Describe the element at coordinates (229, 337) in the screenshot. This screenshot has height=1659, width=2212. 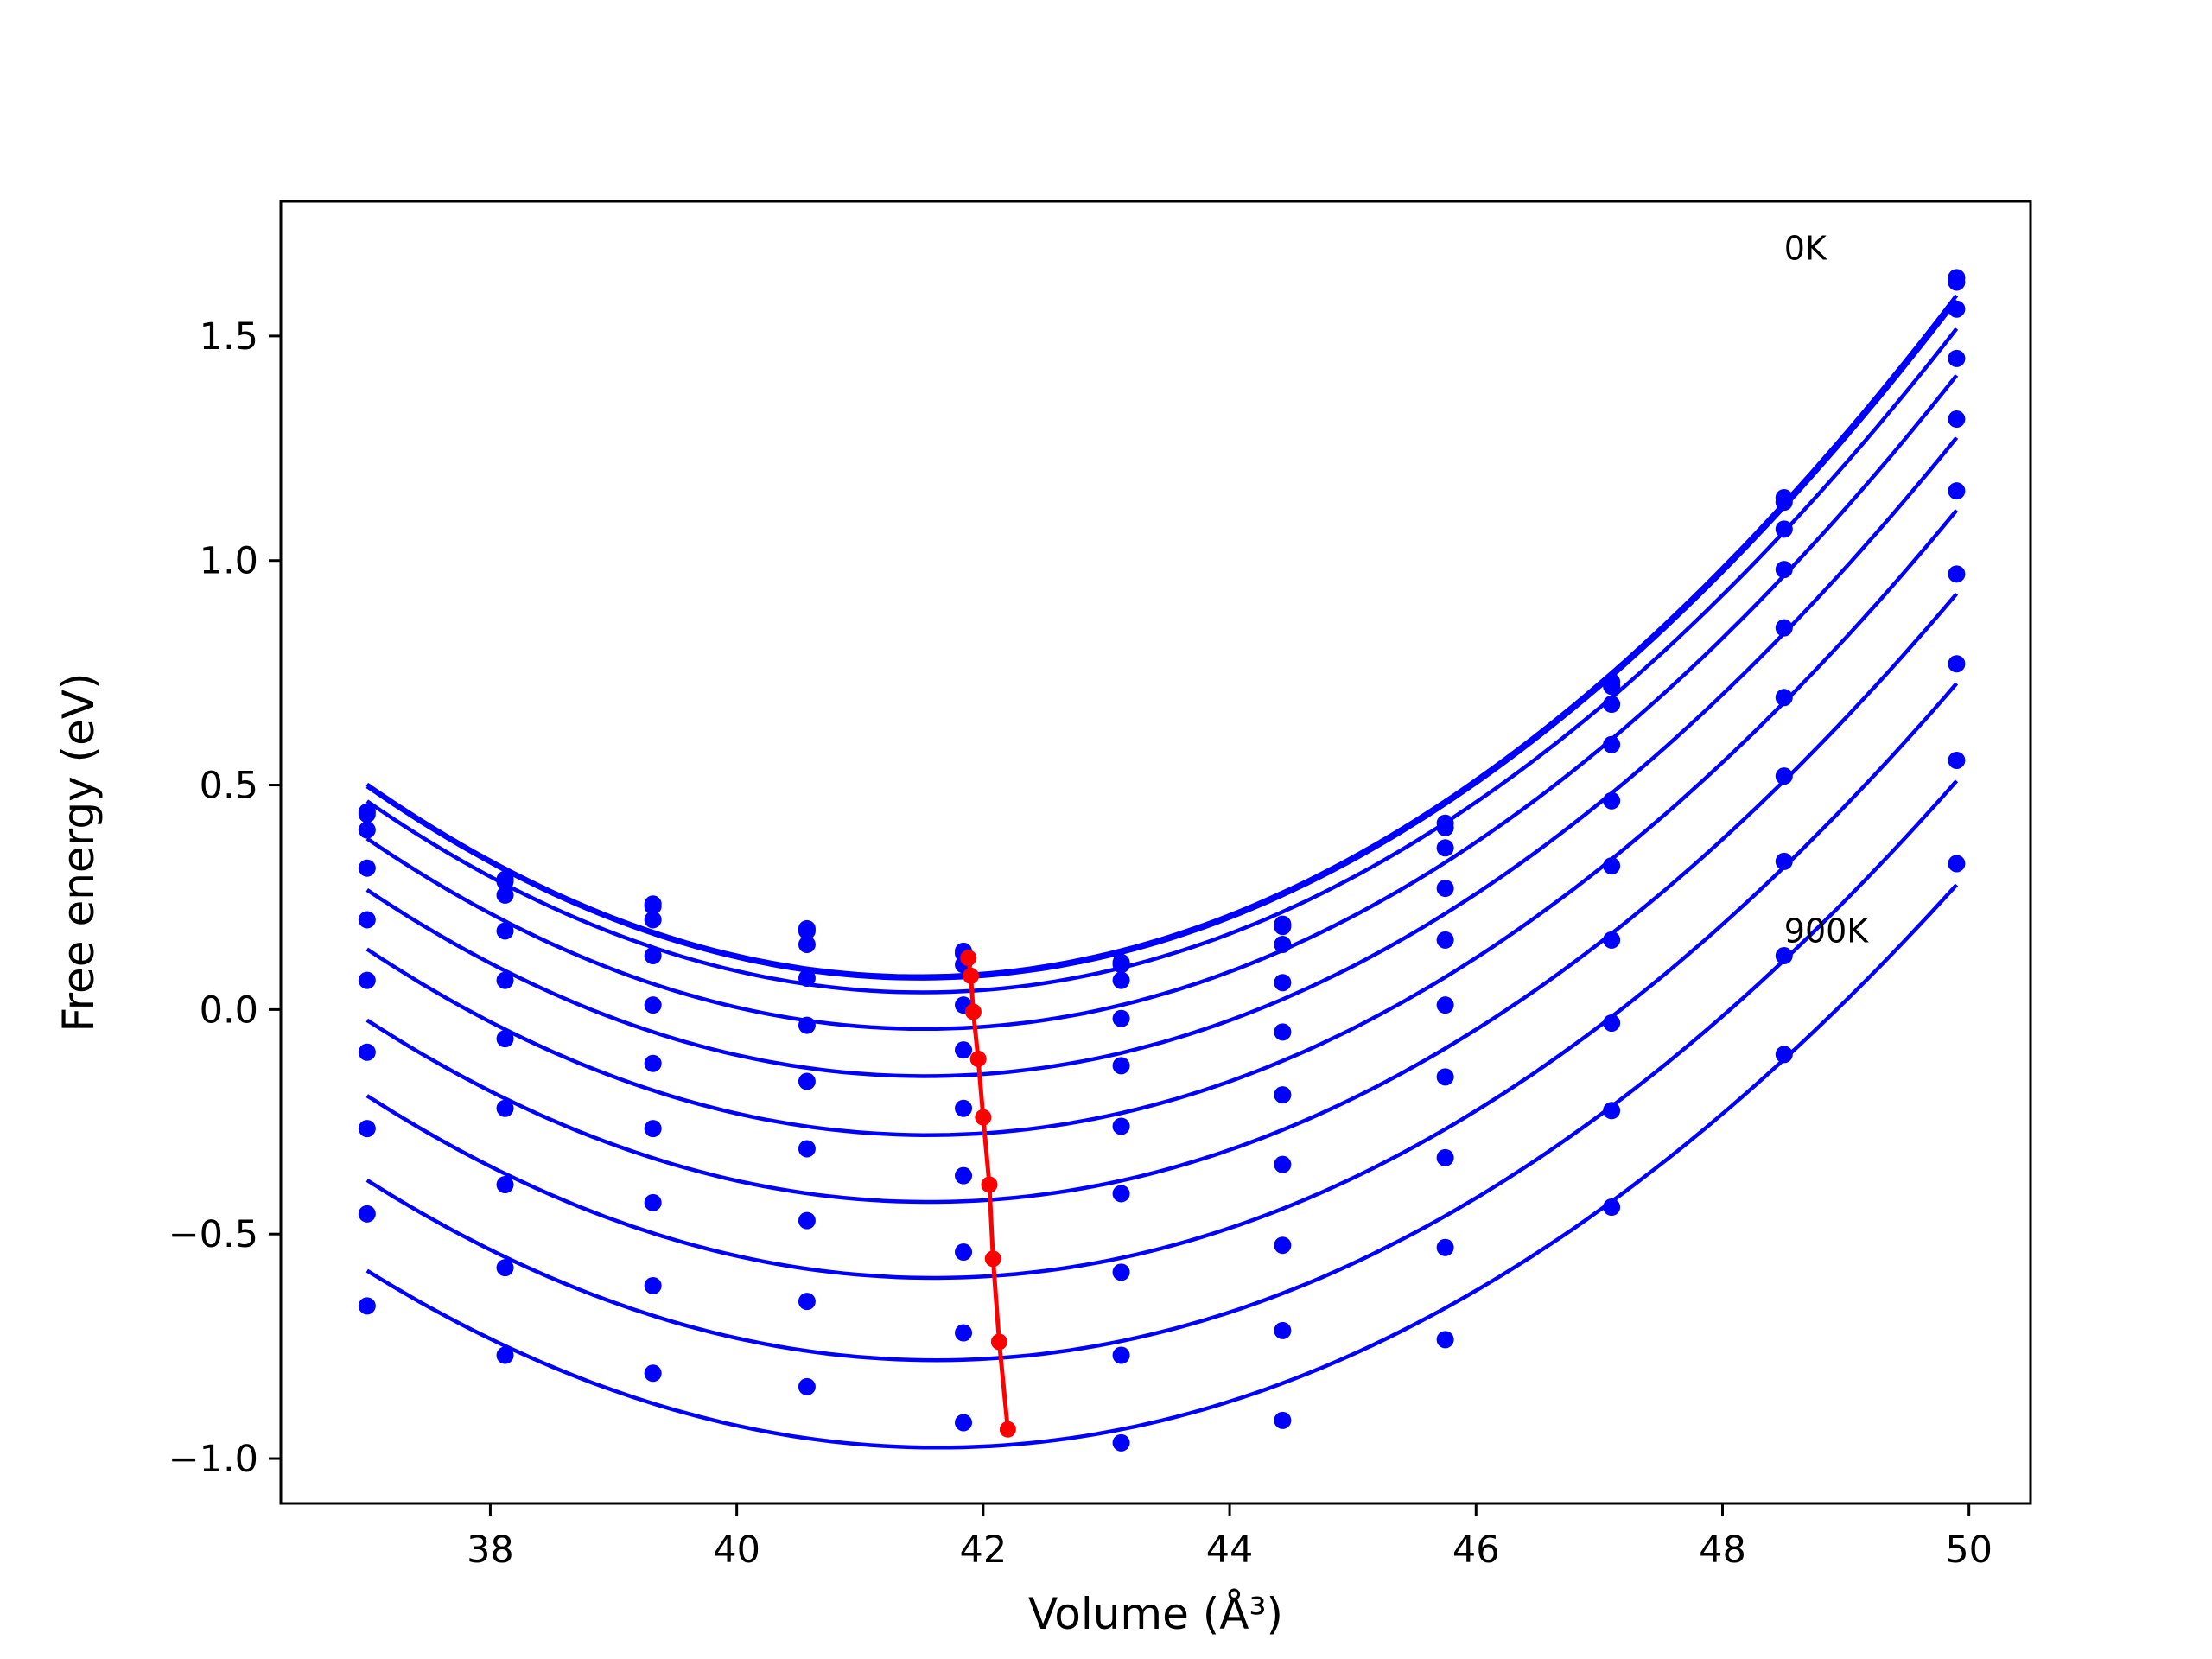
I see `y-tick-label: 1.5` at that location.